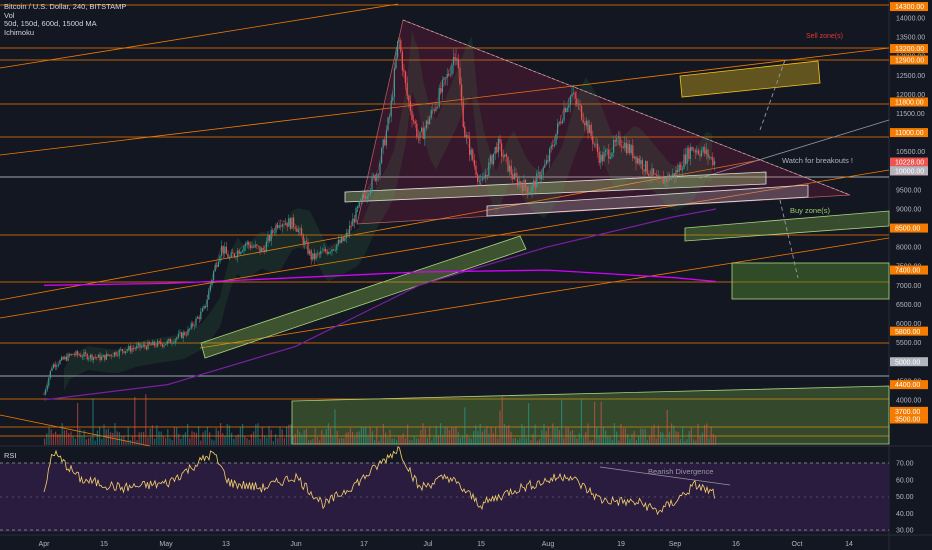  I want to click on rsi-tick-label: 30.00, so click(905, 531).